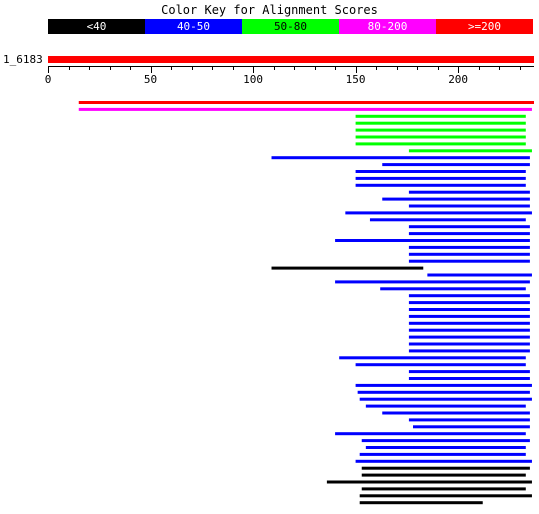 The width and height of the screenshot is (539, 514). Describe the element at coordinates (387, 26) in the screenshot. I see `color-key-80-200: 80-200` at that location.